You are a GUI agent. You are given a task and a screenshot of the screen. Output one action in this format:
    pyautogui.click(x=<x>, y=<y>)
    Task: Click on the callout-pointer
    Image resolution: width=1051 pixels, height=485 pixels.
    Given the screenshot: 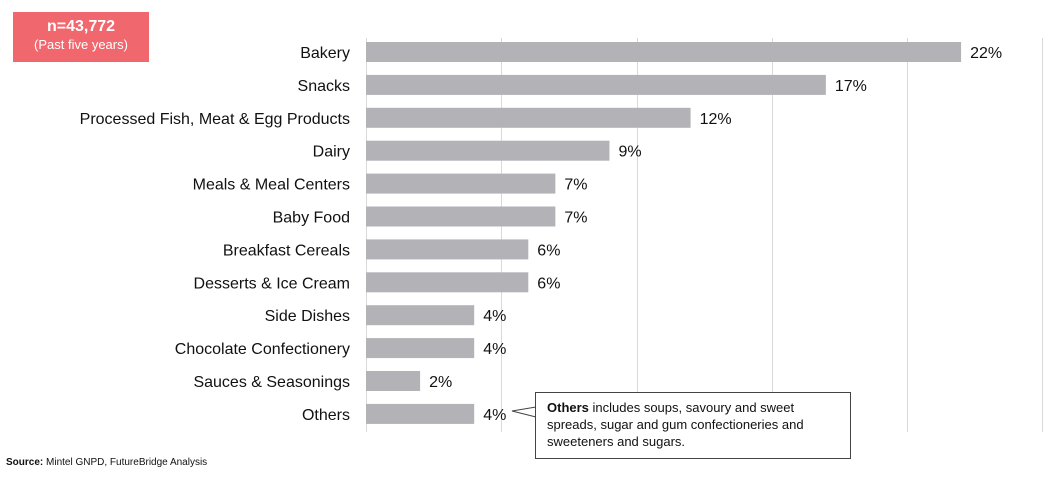 What is the action you would take?
    pyautogui.click(x=524, y=412)
    